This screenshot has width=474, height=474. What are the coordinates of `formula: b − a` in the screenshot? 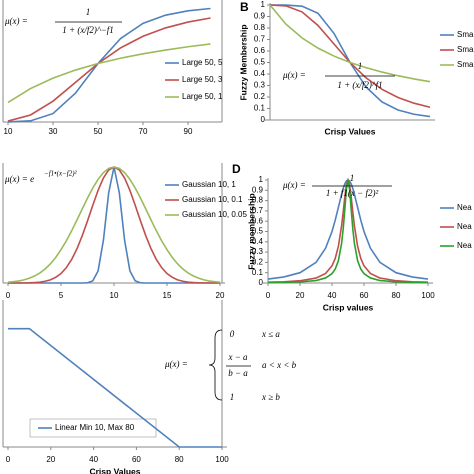 It's located at (238, 373).